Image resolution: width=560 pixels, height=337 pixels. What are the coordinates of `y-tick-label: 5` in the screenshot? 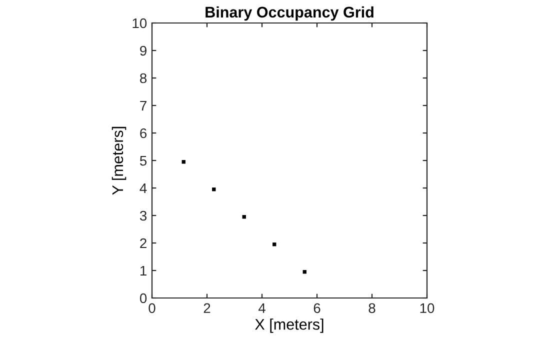 It's located at (143, 161).